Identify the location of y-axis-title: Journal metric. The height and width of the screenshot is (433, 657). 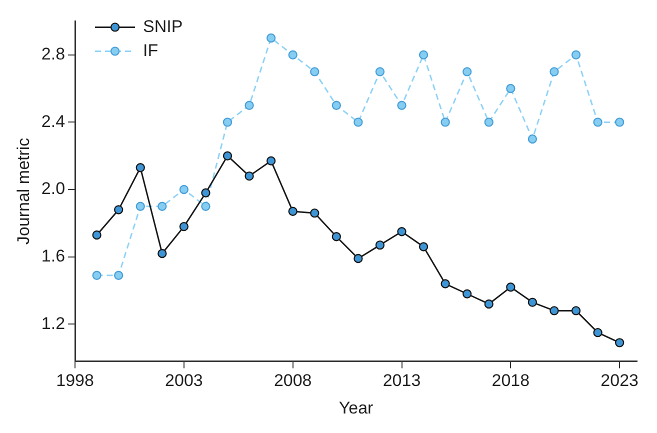
(23, 191).